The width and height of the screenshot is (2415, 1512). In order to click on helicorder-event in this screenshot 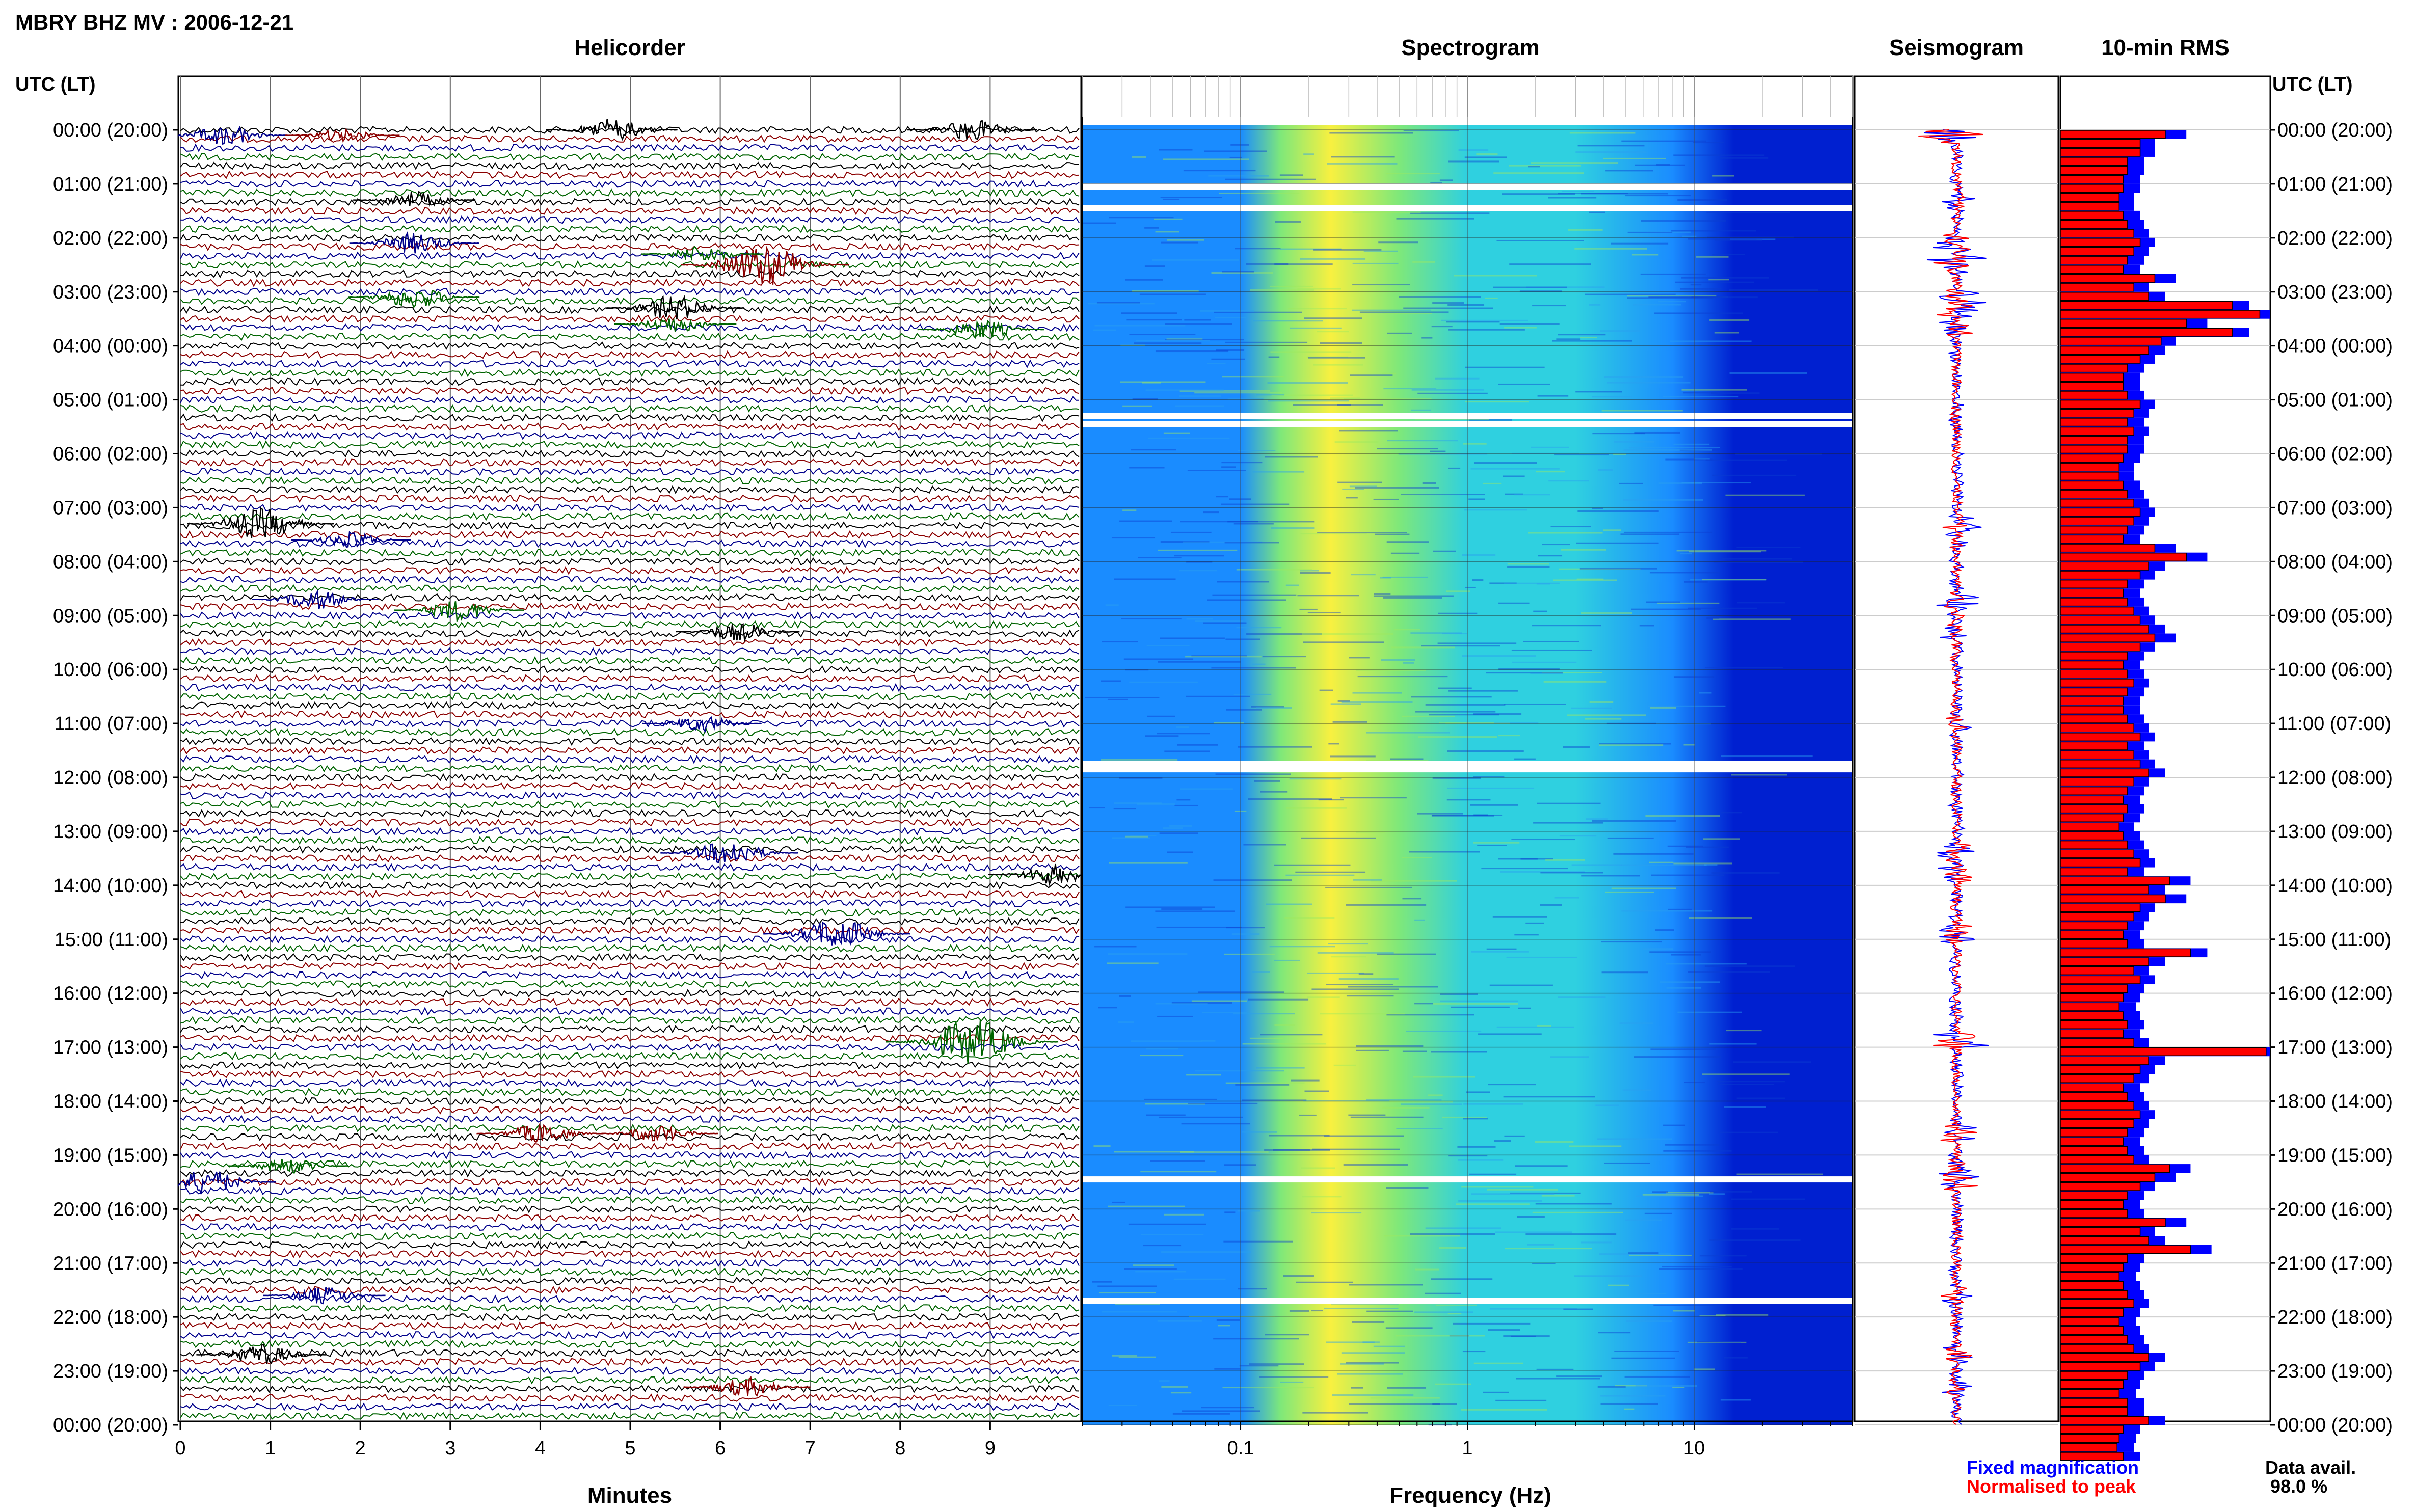, I will do `click(675, 307)`.